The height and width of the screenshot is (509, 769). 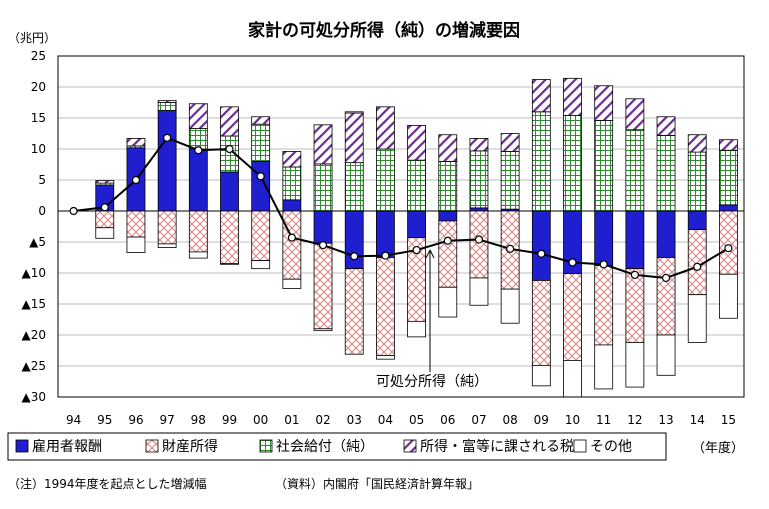 I want to click on legend-frame, so click(x=337, y=446).